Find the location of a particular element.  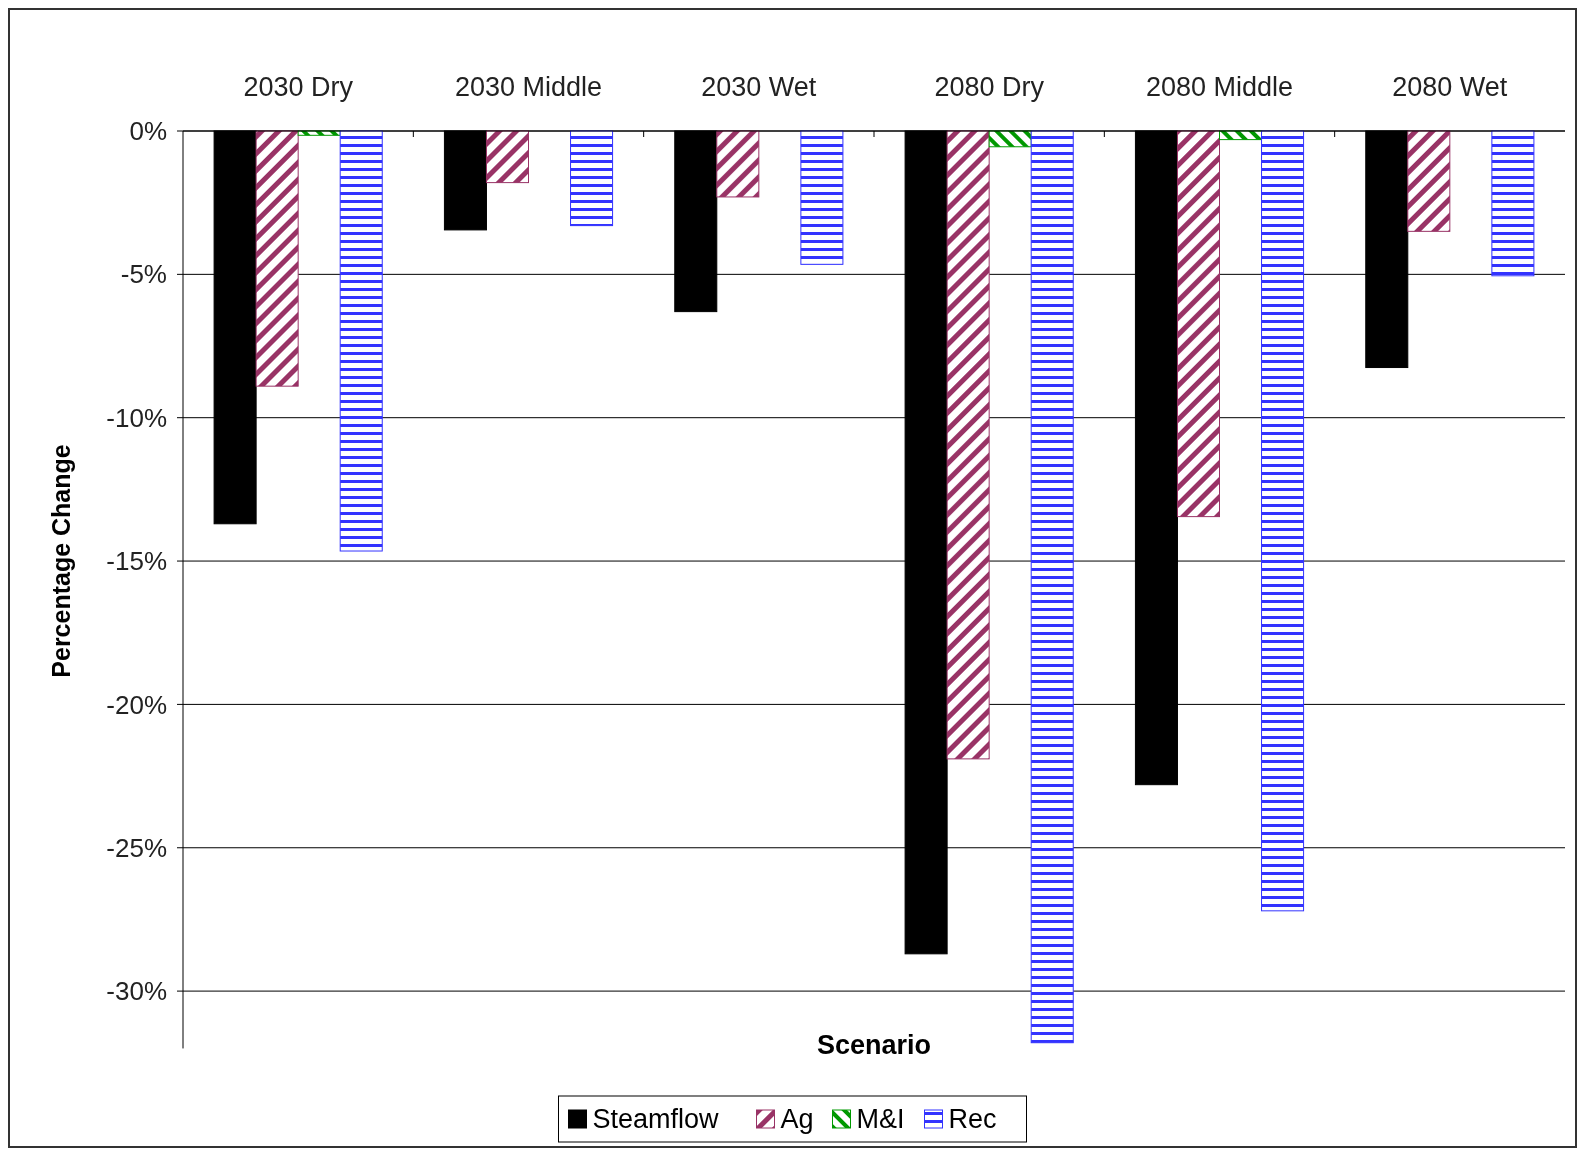

y-tick-label: -20% is located at coordinates (136, 704).